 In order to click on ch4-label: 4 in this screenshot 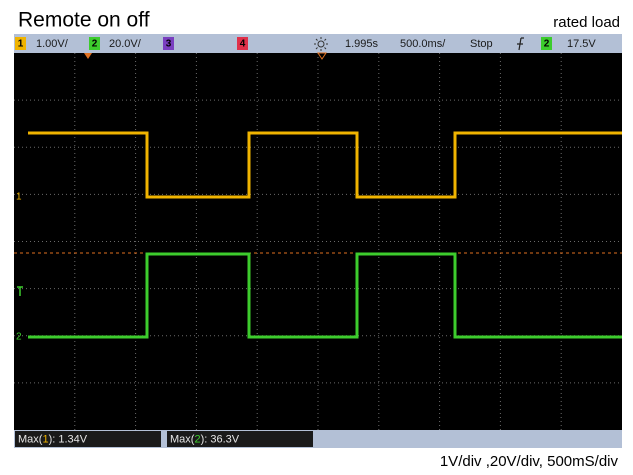, I will do `click(243, 44)`.